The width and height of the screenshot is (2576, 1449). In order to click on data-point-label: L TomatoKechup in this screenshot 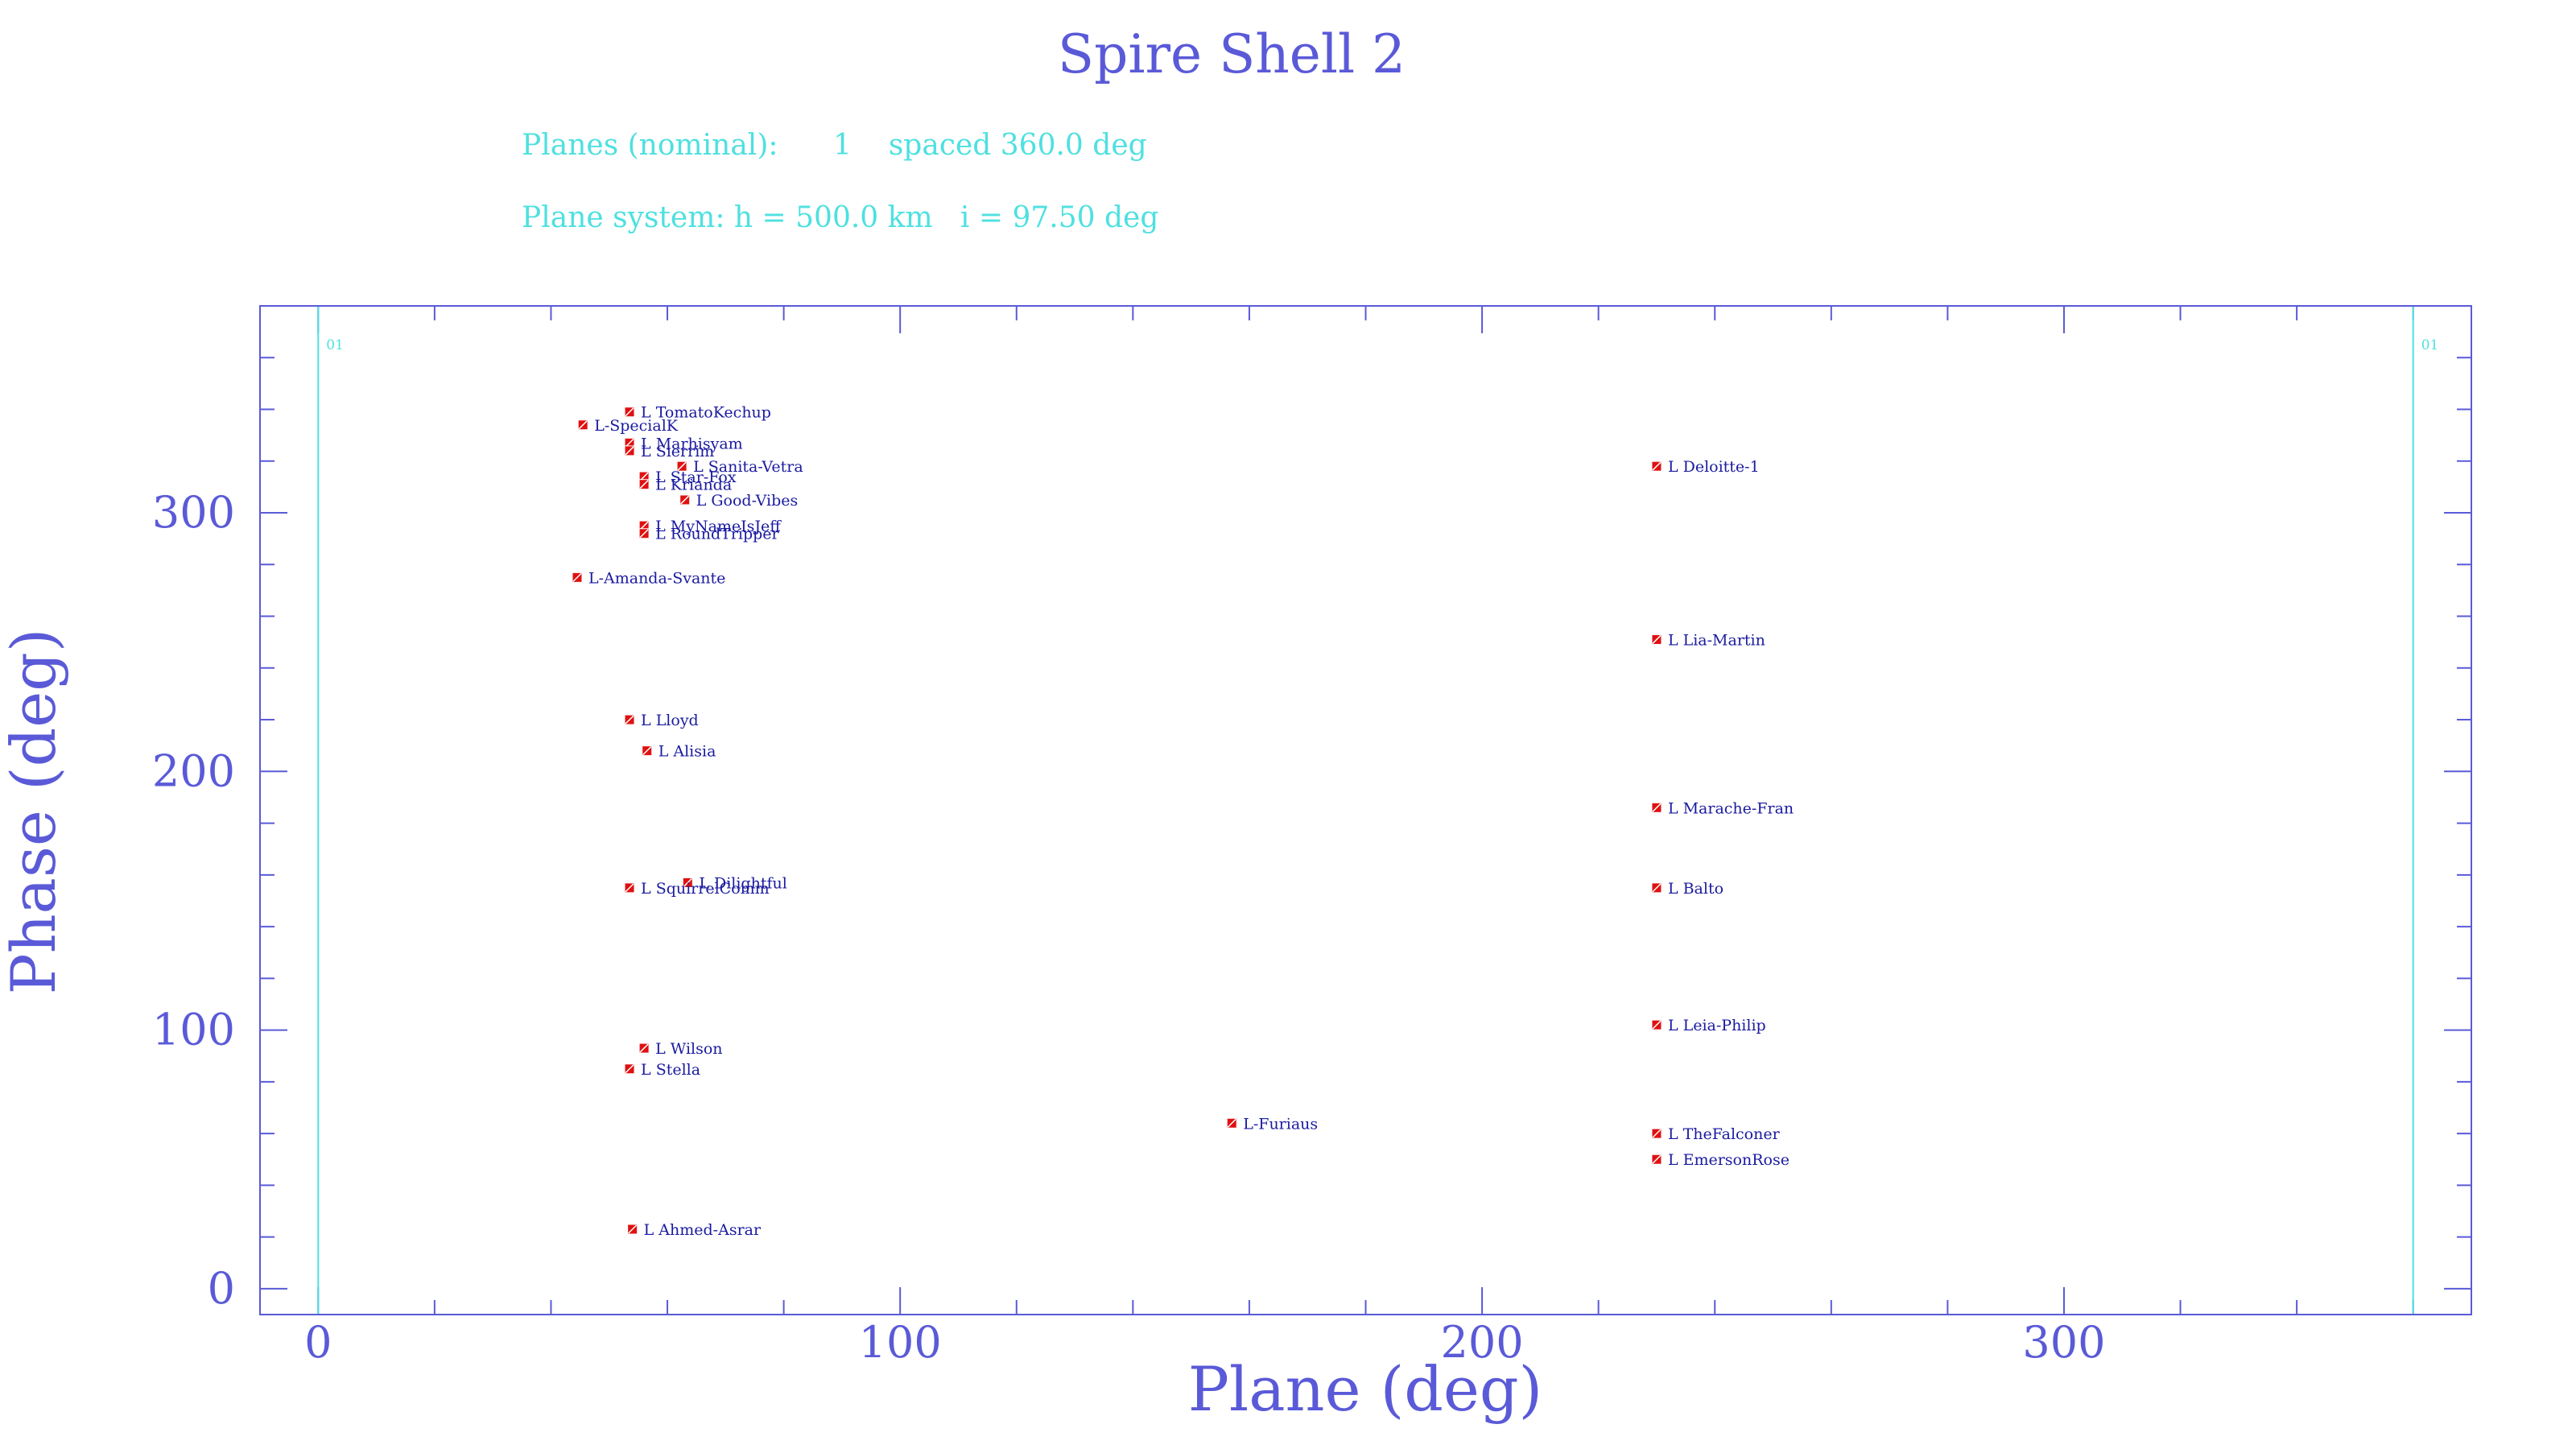, I will do `click(706, 413)`.